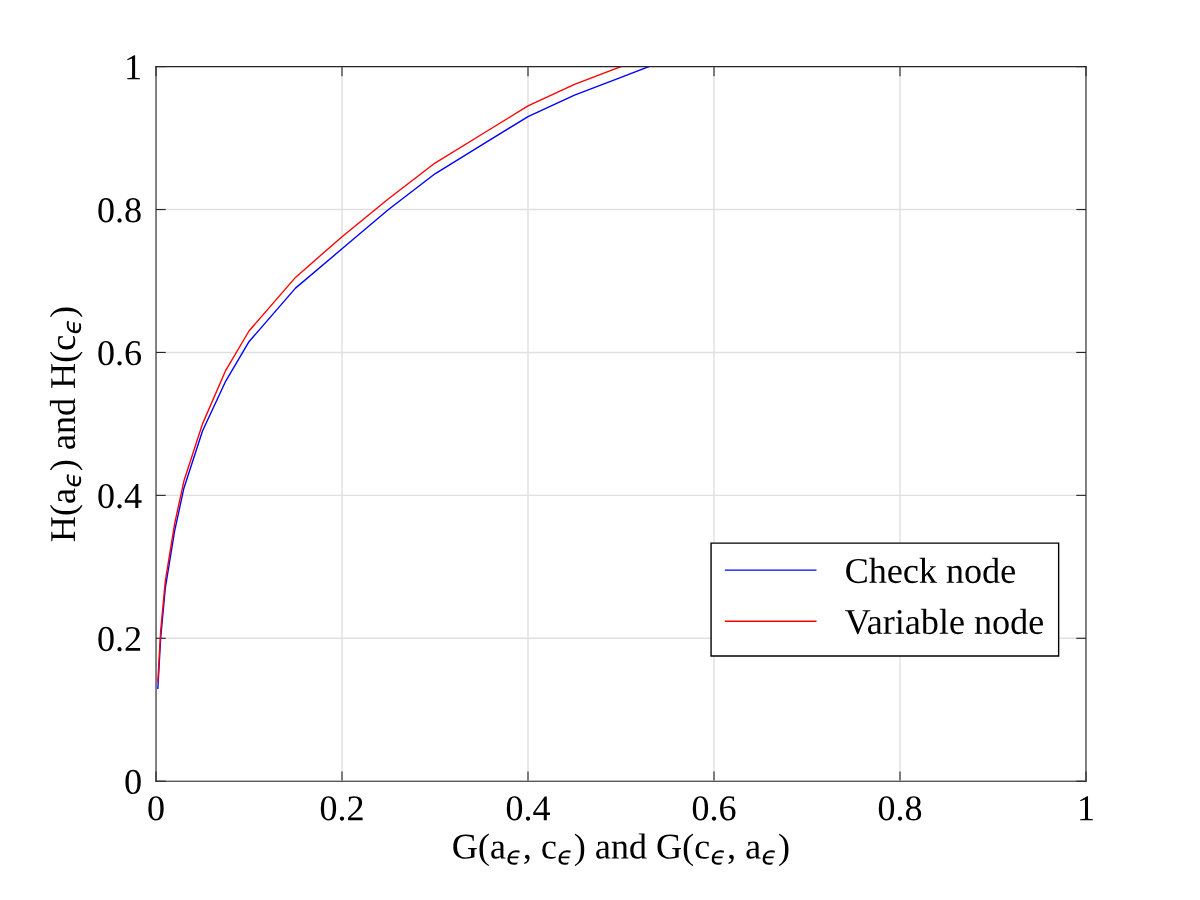 This screenshot has height=900, width=1200. I want to click on x-tick-label: 0.2, so click(341, 808).